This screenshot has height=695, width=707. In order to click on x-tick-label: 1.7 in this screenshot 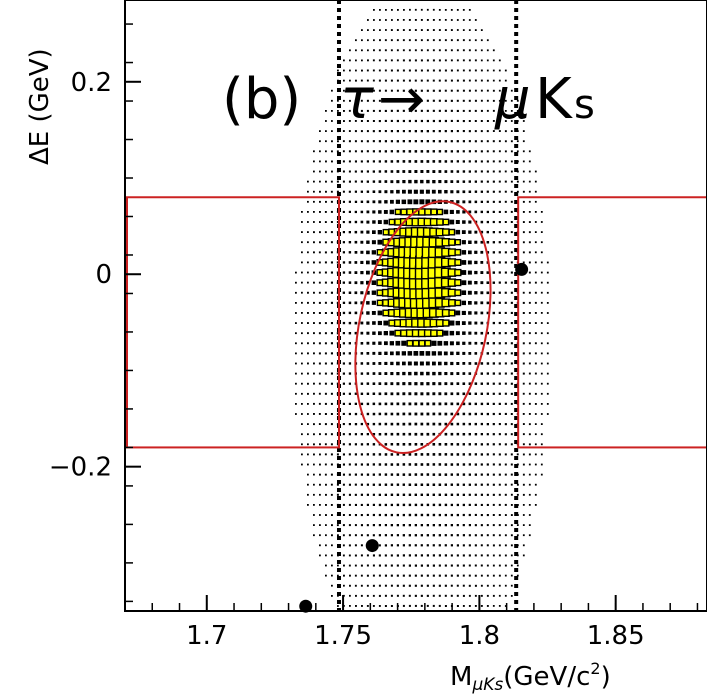, I will do `click(206, 636)`.